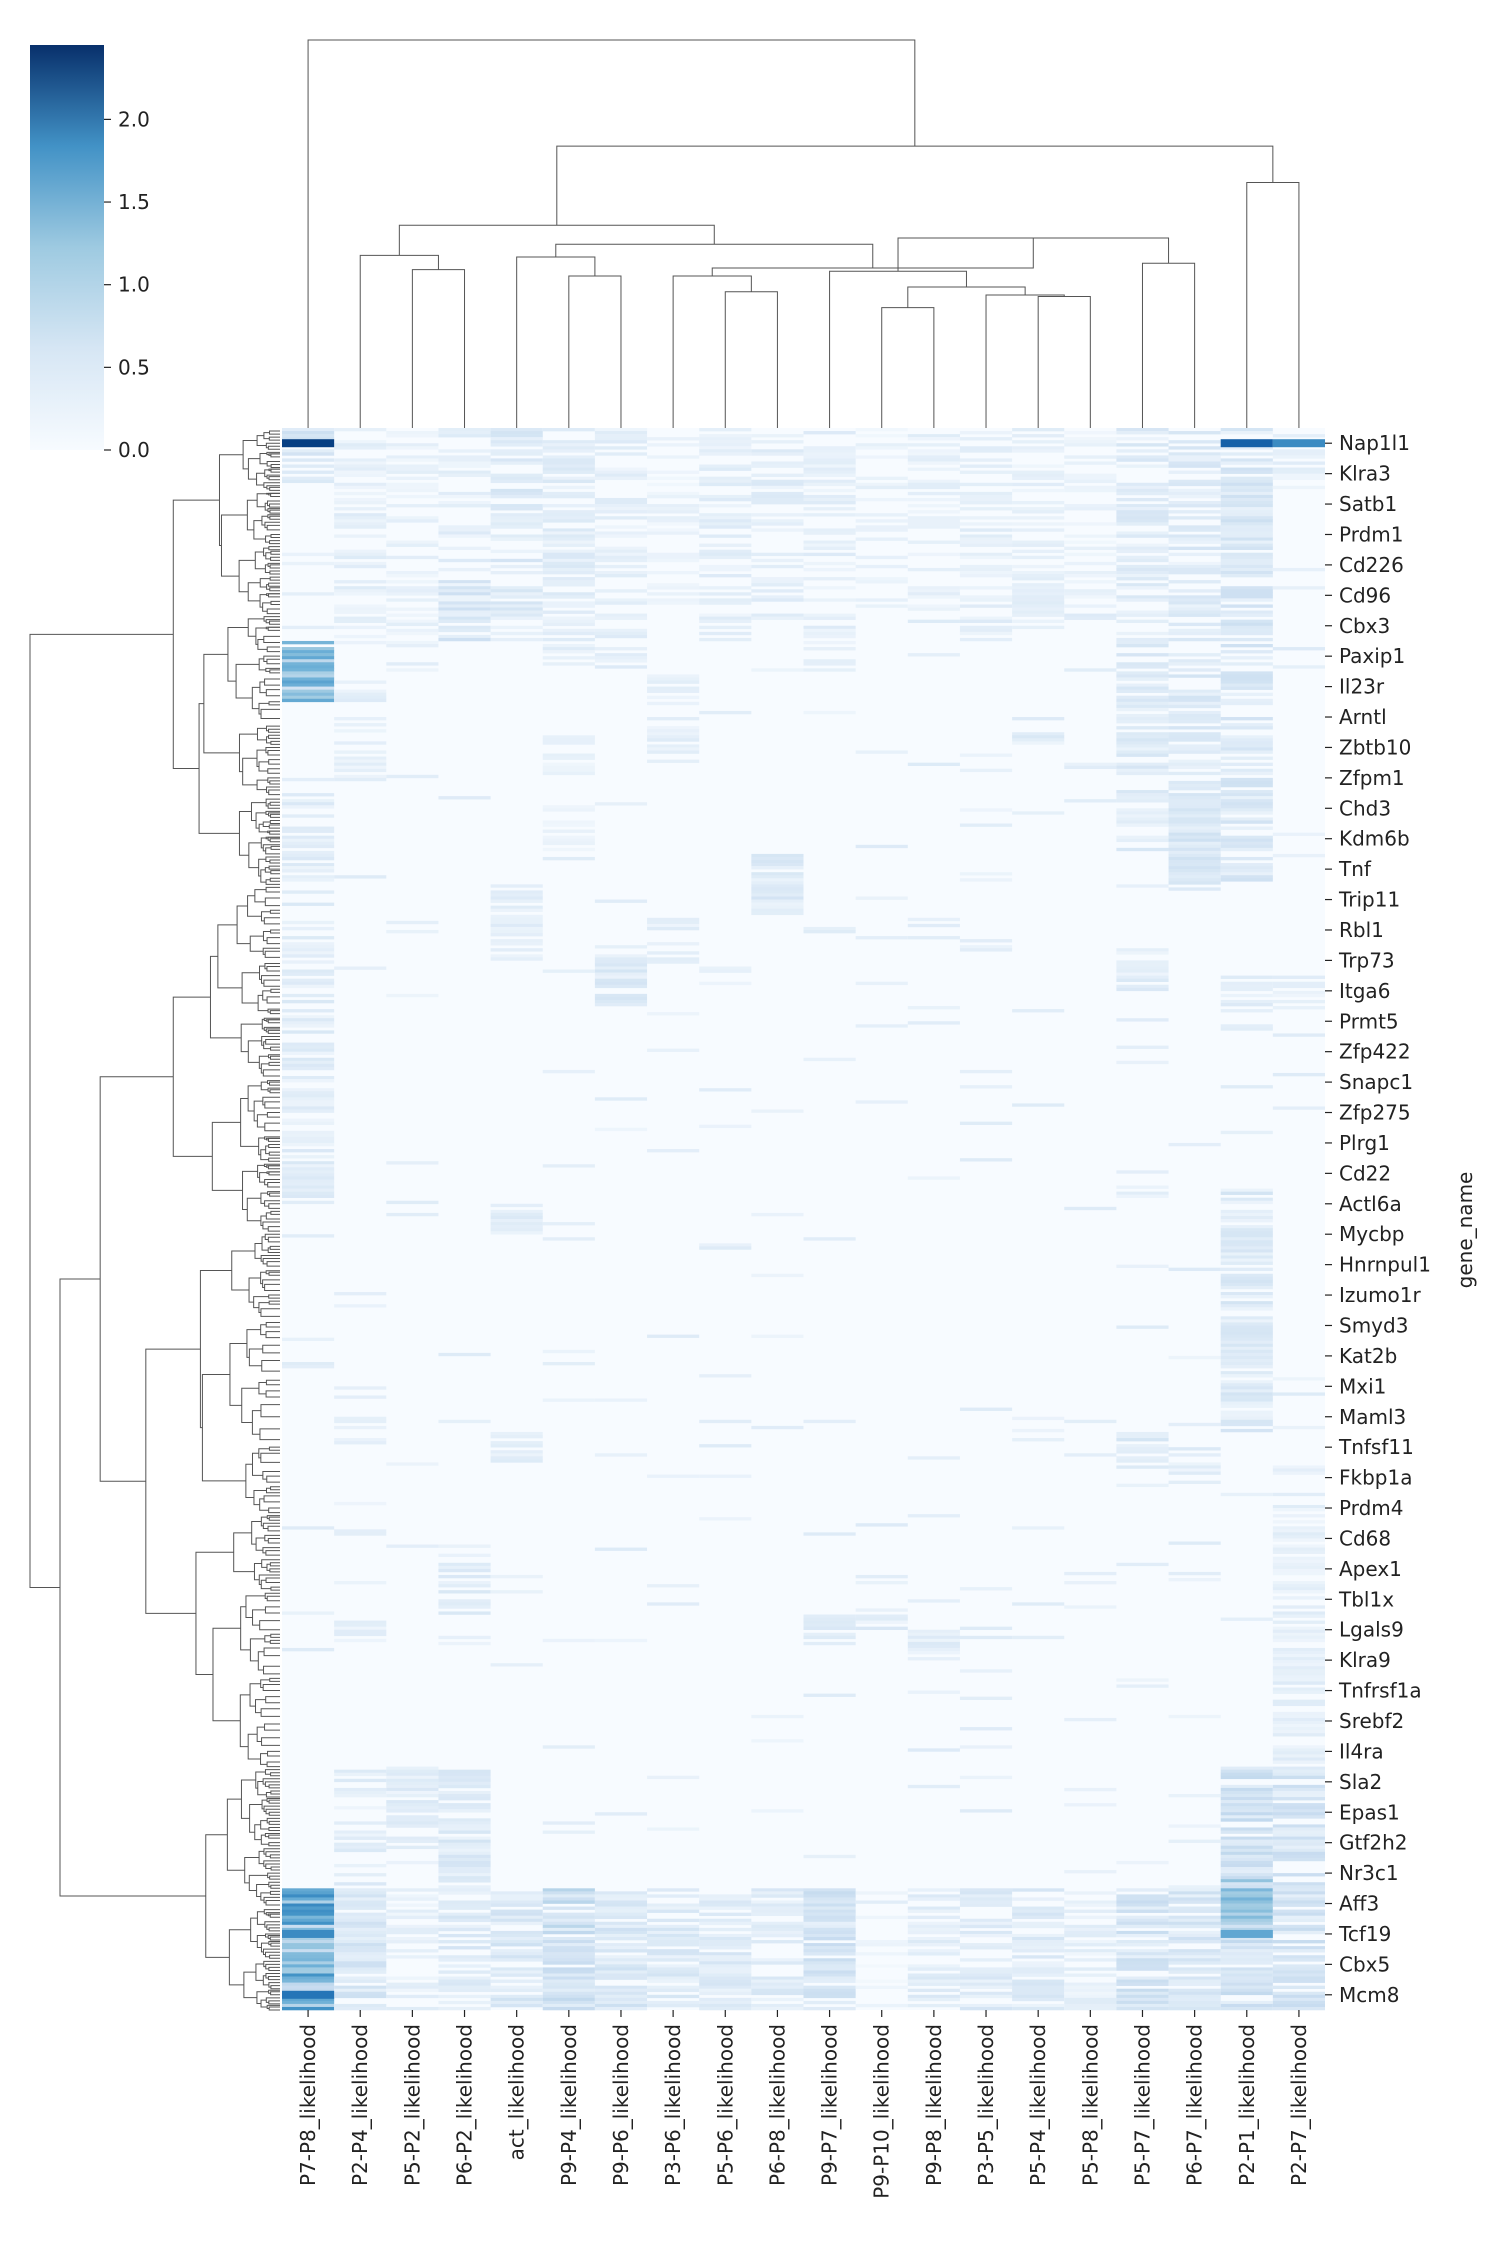  What do you see at coordinates (1375, 1113) in the screenshot?
I see `row-label: Zfp275` at bounding box center [1375, 1113].